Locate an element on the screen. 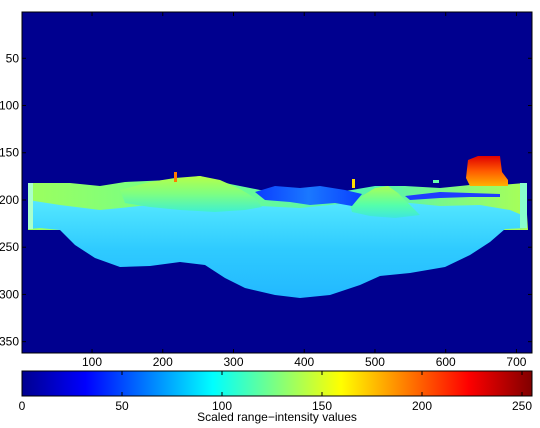 This screenshot has width=540, height=428. x-tick-label: 500 is located at coordinates (375, 362).